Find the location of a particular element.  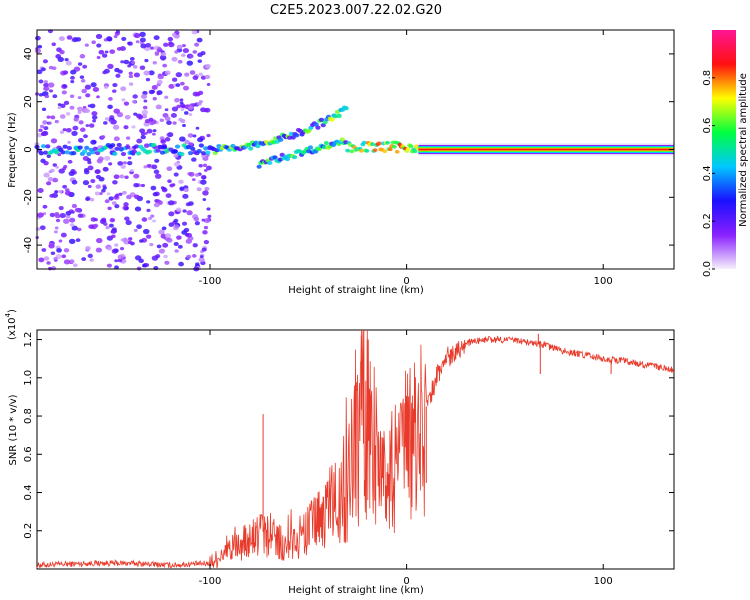

snr-y-tick-label: 0.2 is located at coordinates (28, 531).